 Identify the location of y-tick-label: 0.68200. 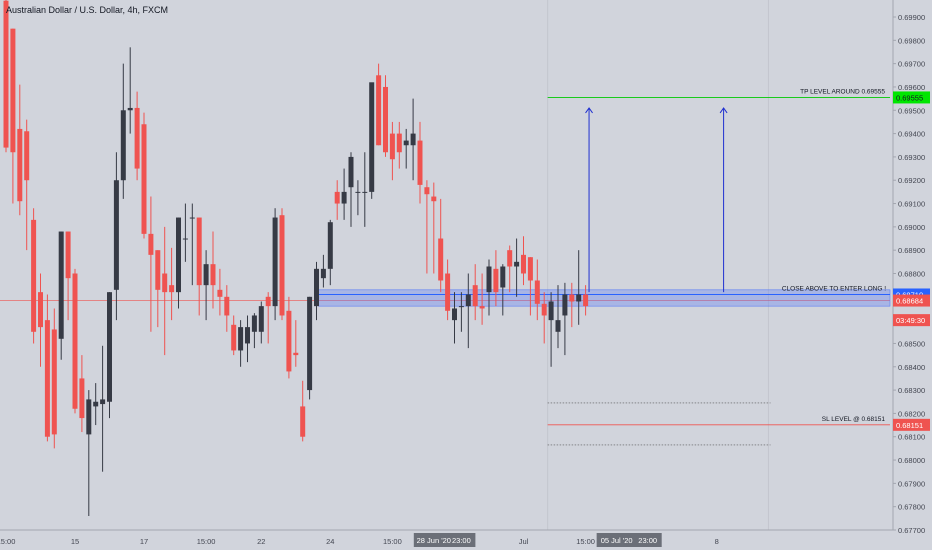
(911, 413).